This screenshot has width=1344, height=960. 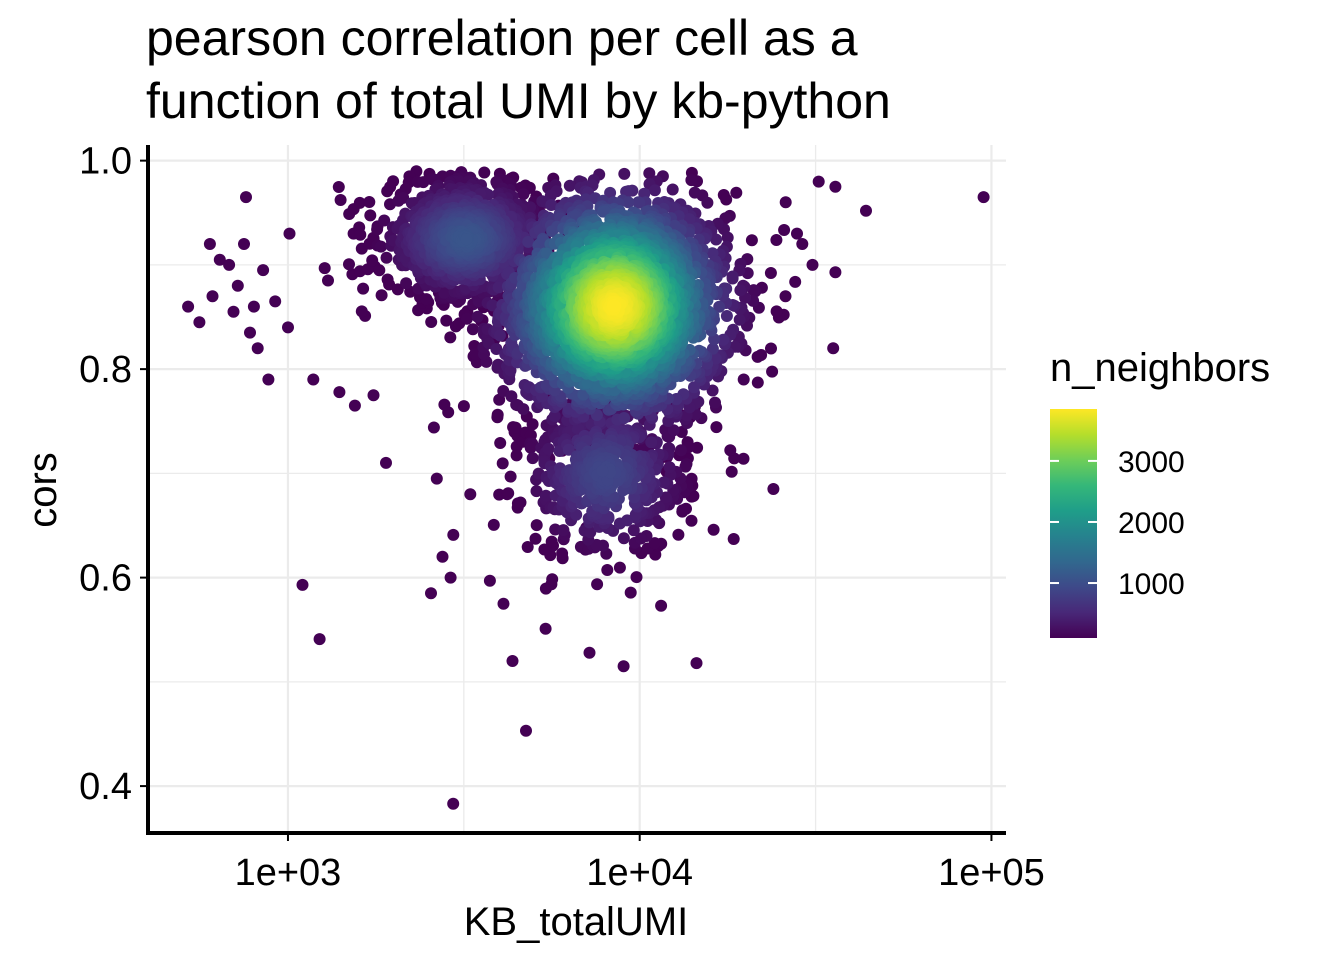 What do you see at coordinates (1160, 368) in the screenshot?
I see `legend-title: n_neighbors` at bounding box center [1160, 368].